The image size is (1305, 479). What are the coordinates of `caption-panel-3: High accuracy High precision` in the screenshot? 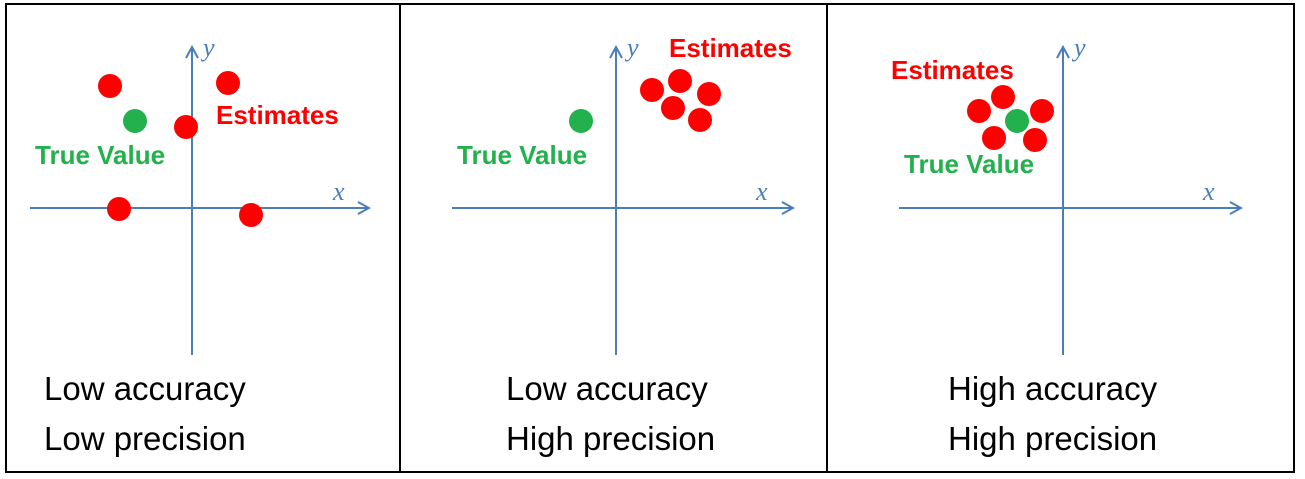 It's located at (1052, 414).